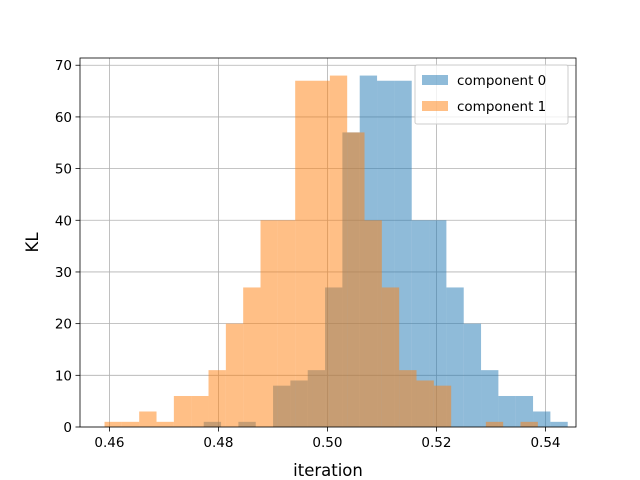 The width and height of the screenshot is (640, 480). What do you see at coordinates (436, 443) in the screenshot?
I see `x-tick-label-3: 0.52` at bounding box center [436, 443].